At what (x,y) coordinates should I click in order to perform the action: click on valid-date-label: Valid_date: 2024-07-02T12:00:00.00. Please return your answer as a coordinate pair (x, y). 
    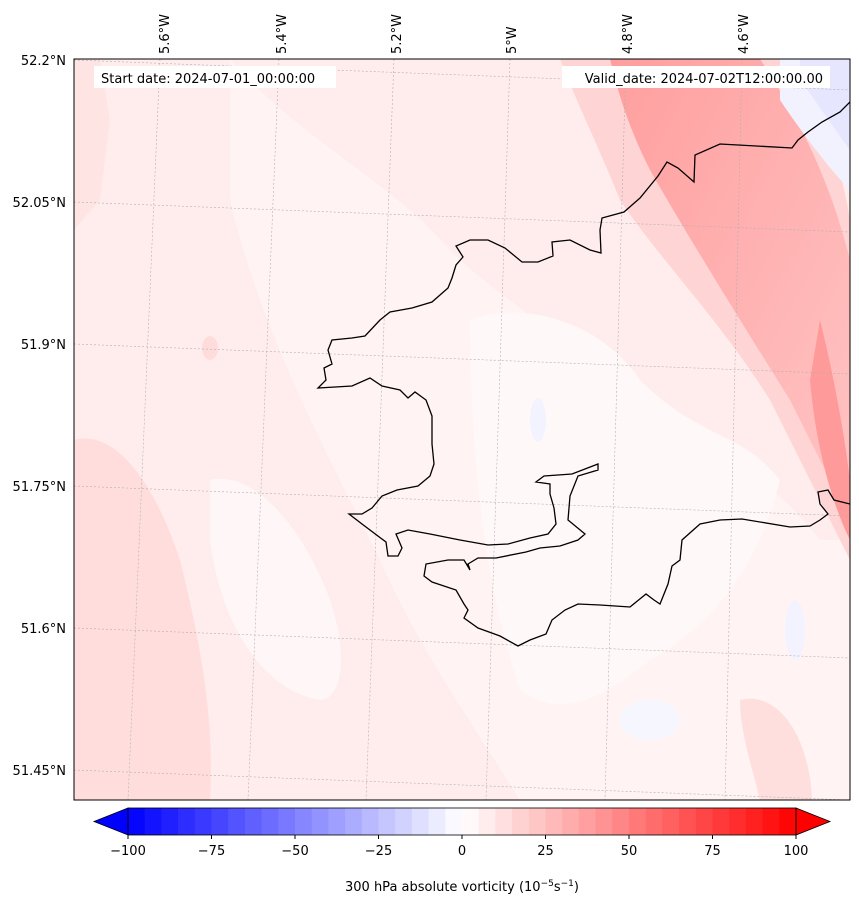
    Looking at the image, I should click on (696, 77).